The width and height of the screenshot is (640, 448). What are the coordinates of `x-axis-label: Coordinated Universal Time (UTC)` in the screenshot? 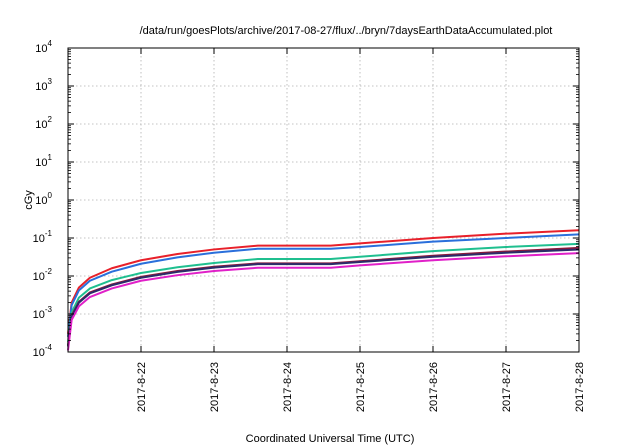 It's located at (330, 439).